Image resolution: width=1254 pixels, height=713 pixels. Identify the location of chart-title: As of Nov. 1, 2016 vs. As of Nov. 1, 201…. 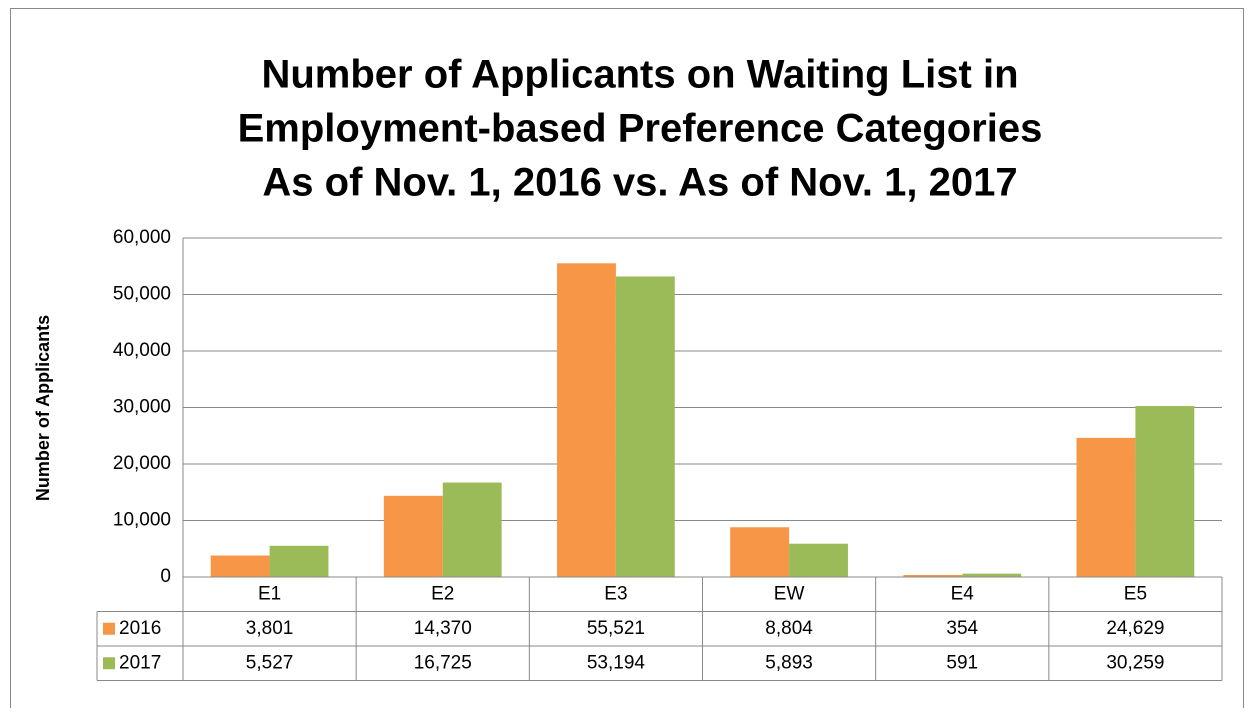
(639, 183).